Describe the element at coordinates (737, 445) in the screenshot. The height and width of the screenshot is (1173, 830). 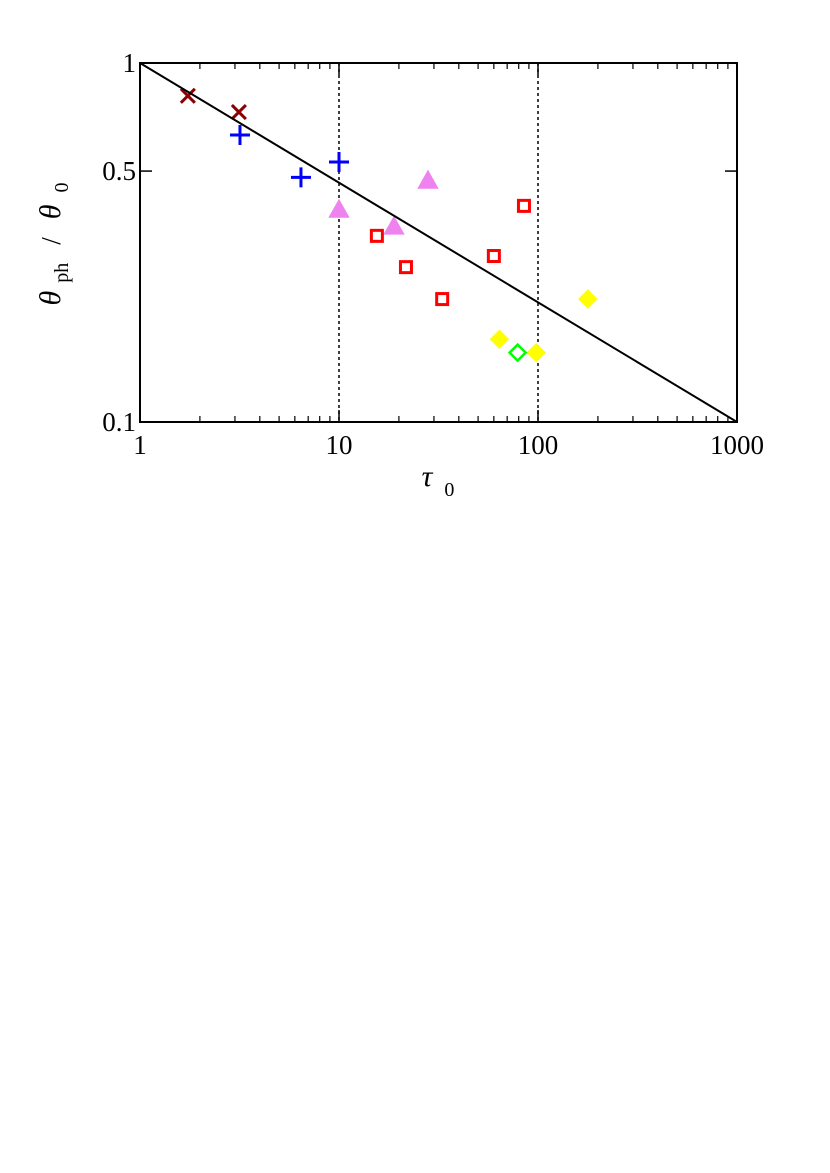
I see `x-tick-label: 1000` at that location.